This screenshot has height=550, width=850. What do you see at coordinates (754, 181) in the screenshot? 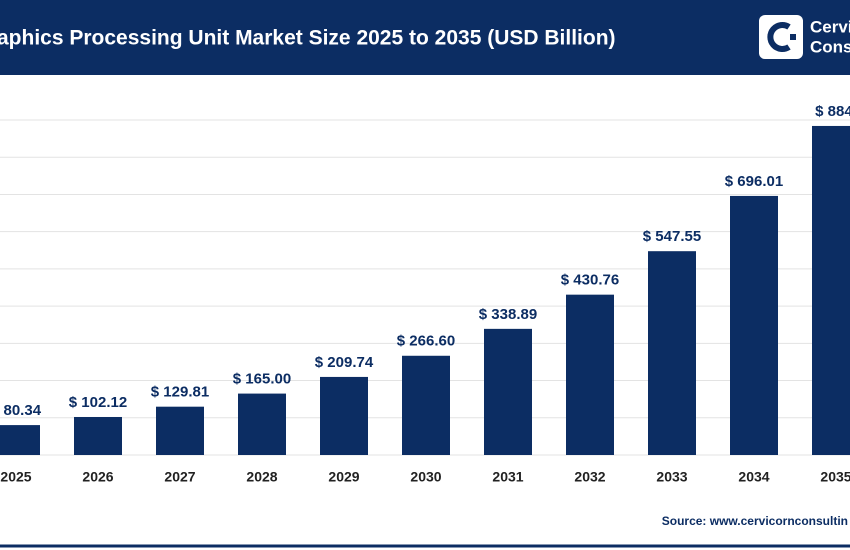
I see `value-label: $ 696.01` at bounding box center [754, 181].